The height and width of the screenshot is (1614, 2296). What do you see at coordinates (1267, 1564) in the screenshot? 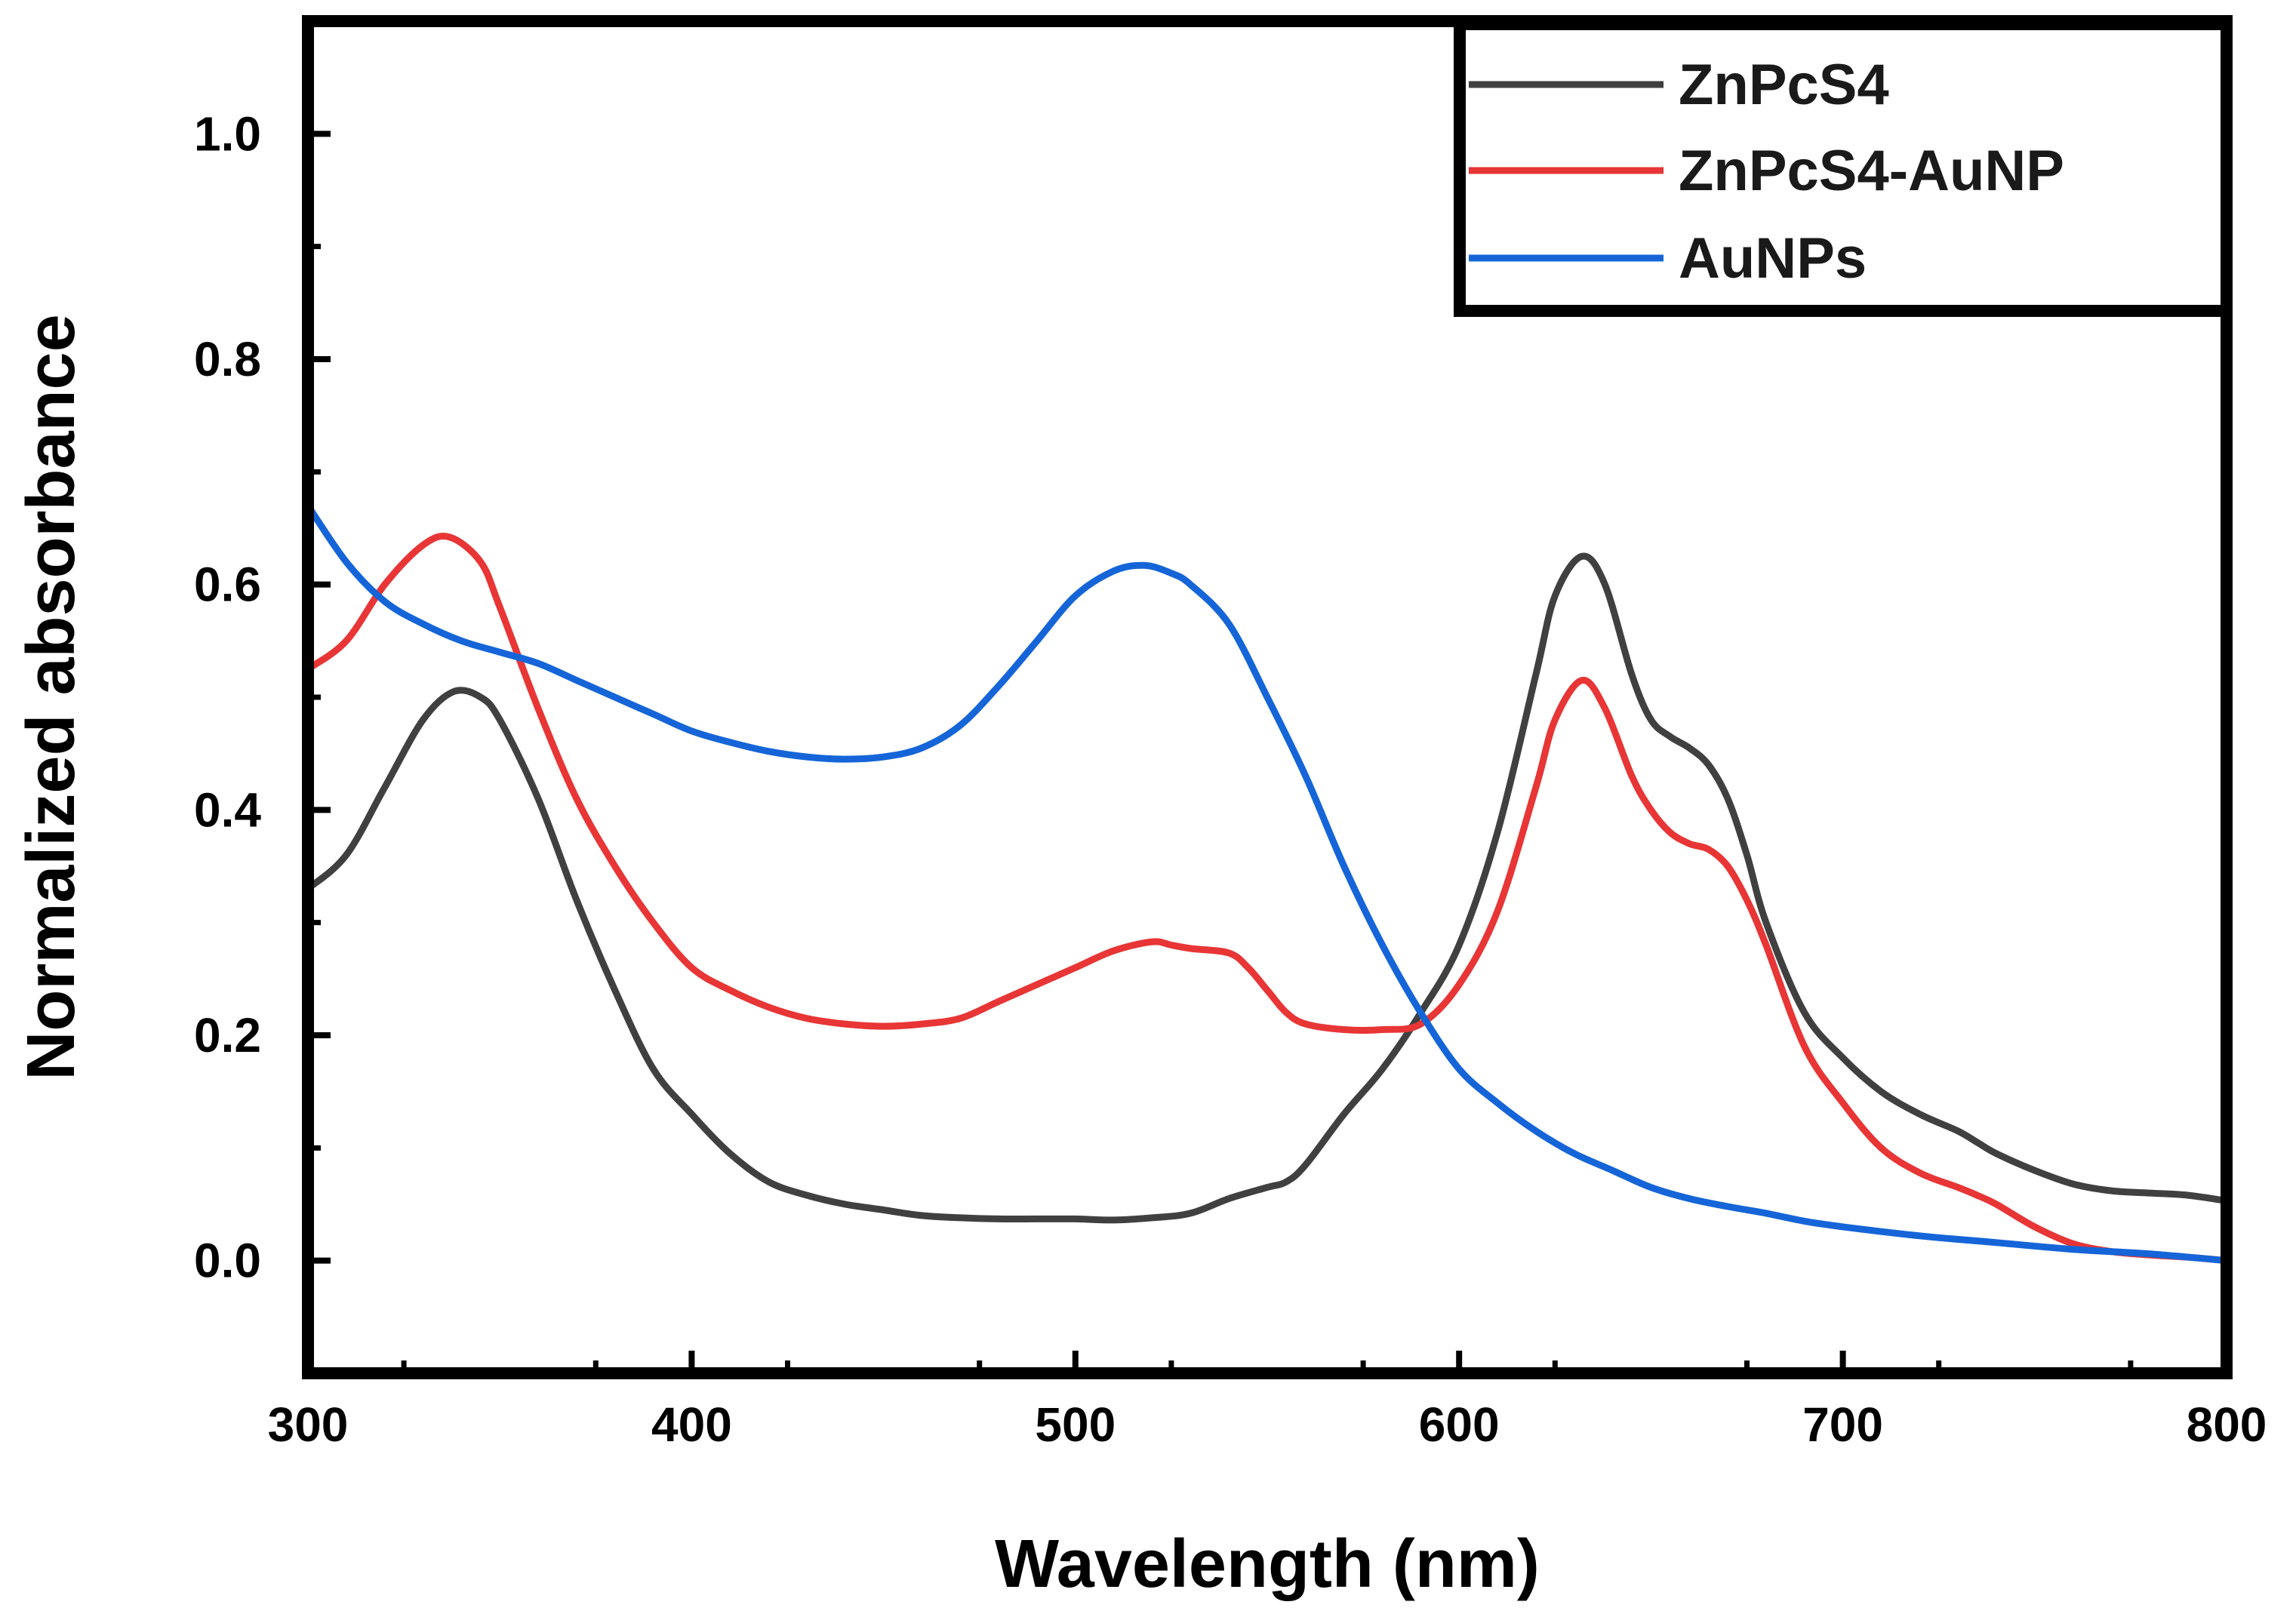
I see `x-axis-title: Wavelength (nm)` at bounding box center [1267, 1564].